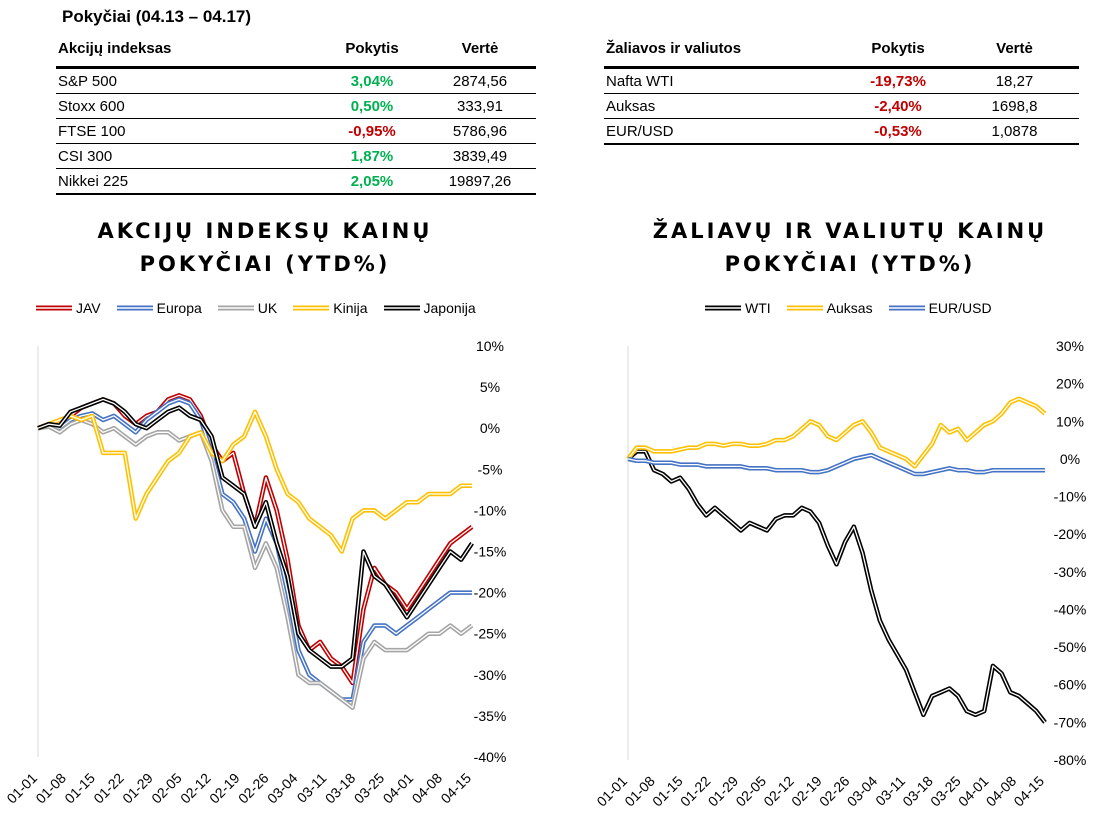 The height and width of the screenshot is (820, 1115). What do you see at coordinates (247, 308) in the screenshot?
I see `legend-item: UK` at bounding box center [247, 308].